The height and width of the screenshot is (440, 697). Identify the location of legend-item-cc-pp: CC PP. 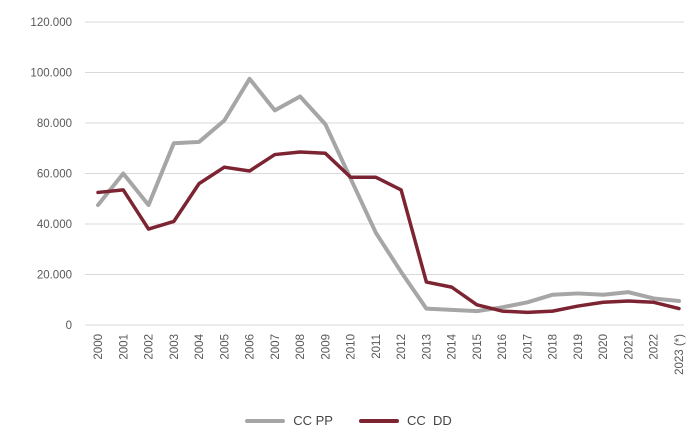
(289, 420).